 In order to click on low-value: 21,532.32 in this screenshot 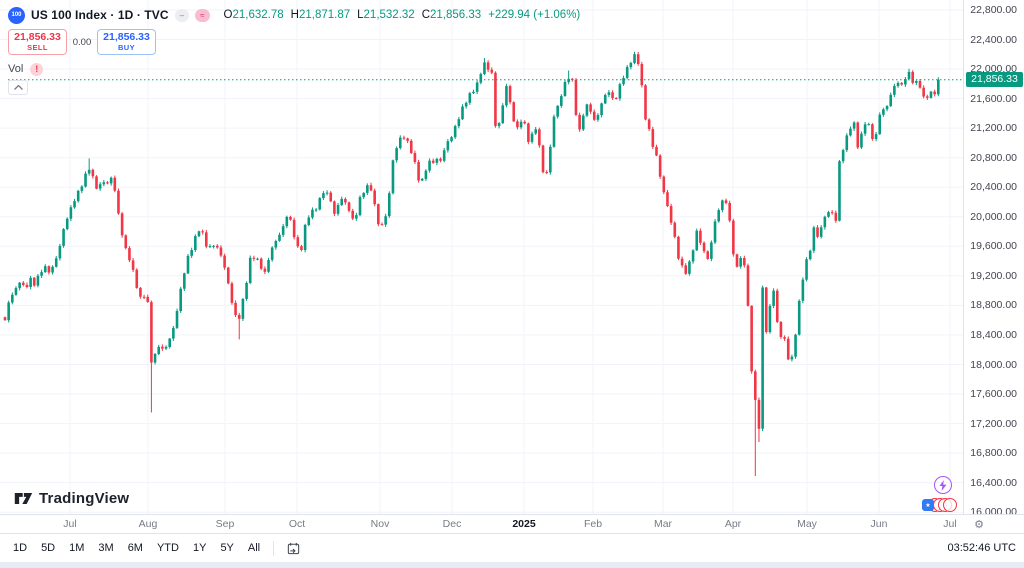, I will do `click(389, 15)`.